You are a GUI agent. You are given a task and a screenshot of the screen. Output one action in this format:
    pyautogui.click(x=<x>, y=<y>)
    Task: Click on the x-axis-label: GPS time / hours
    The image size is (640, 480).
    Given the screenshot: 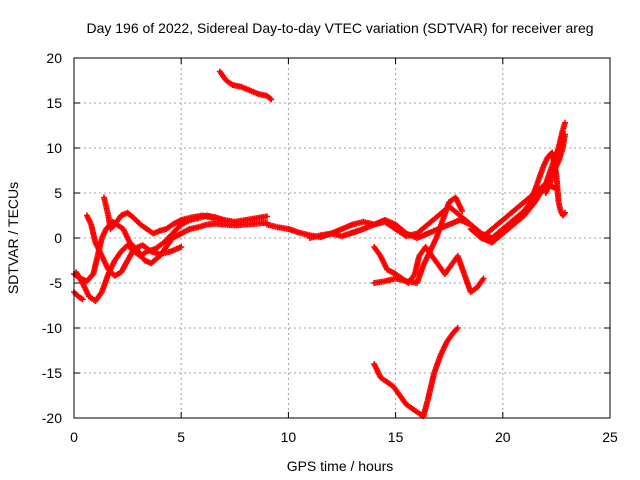 What is the action you would take?
    pyautogui.click(x=340, y=466)
    